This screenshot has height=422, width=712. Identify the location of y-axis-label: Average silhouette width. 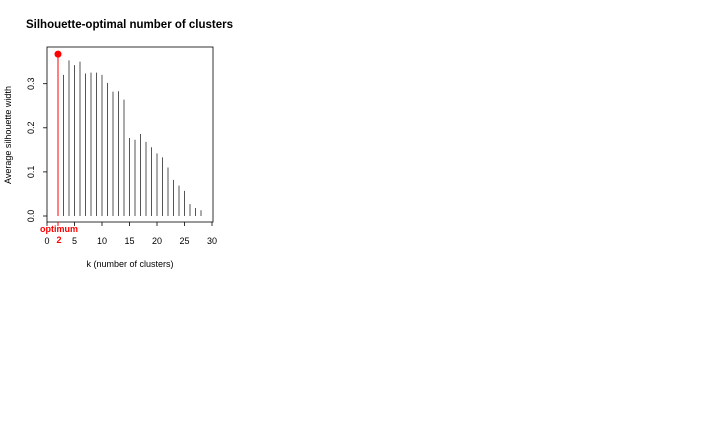
(8, 135).